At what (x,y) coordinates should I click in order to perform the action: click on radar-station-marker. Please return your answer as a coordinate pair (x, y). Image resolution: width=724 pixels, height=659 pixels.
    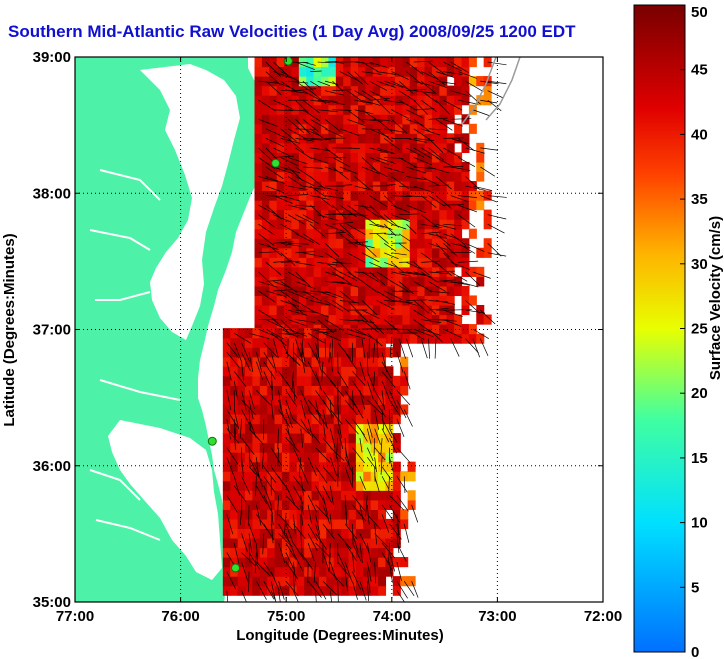
    Looking at the image, I should click on (236, 568).